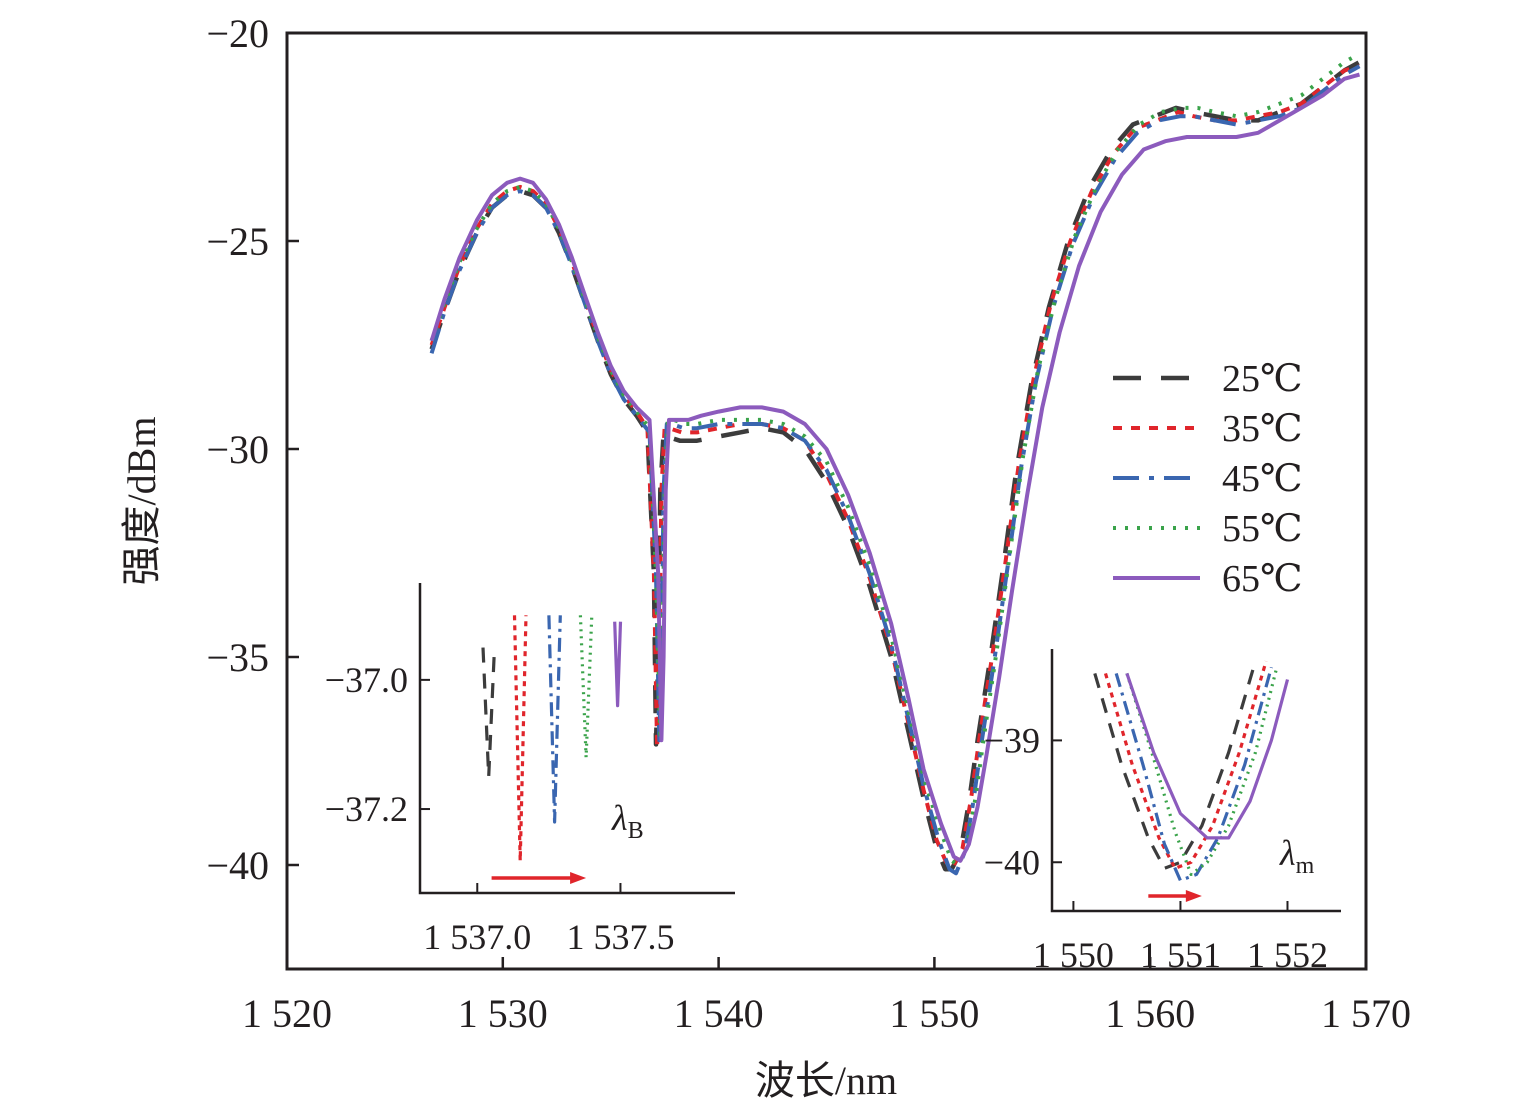  I want to click on legend: 25℃ 35℃ 45℃ 55℃ 65℃, so click(1208, 479).